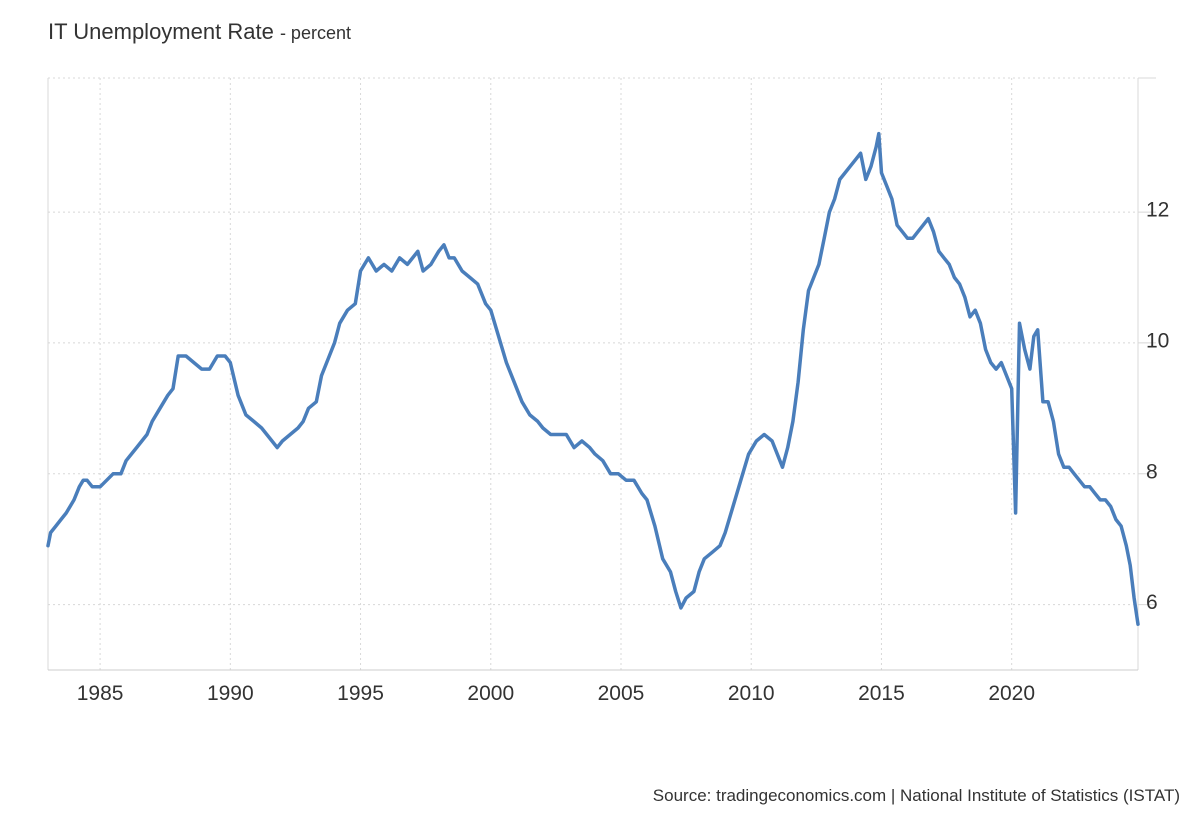  What do you see at coordinates (315, 33) in the screenshot?
I see `chart-subtitle: - percent` at bounding box center [315, 33].